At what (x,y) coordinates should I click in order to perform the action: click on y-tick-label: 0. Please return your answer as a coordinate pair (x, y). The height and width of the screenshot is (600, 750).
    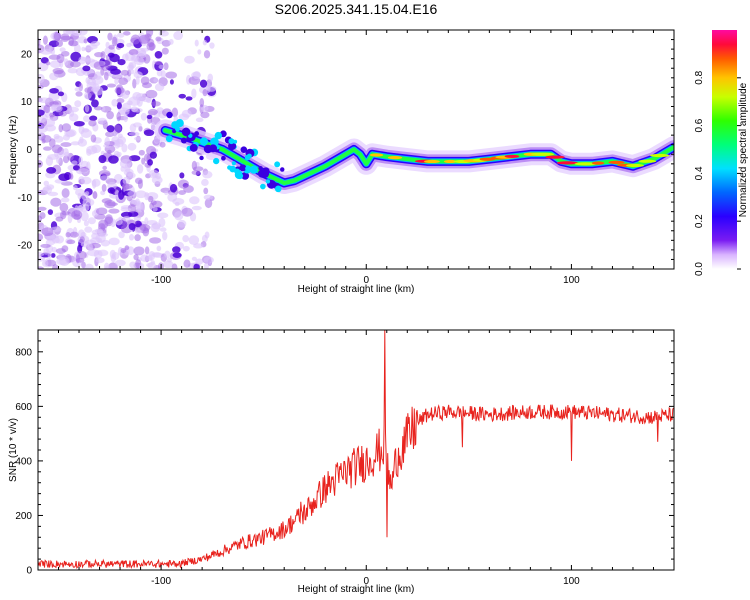
    Looking at the image, I should click on (29, 150).